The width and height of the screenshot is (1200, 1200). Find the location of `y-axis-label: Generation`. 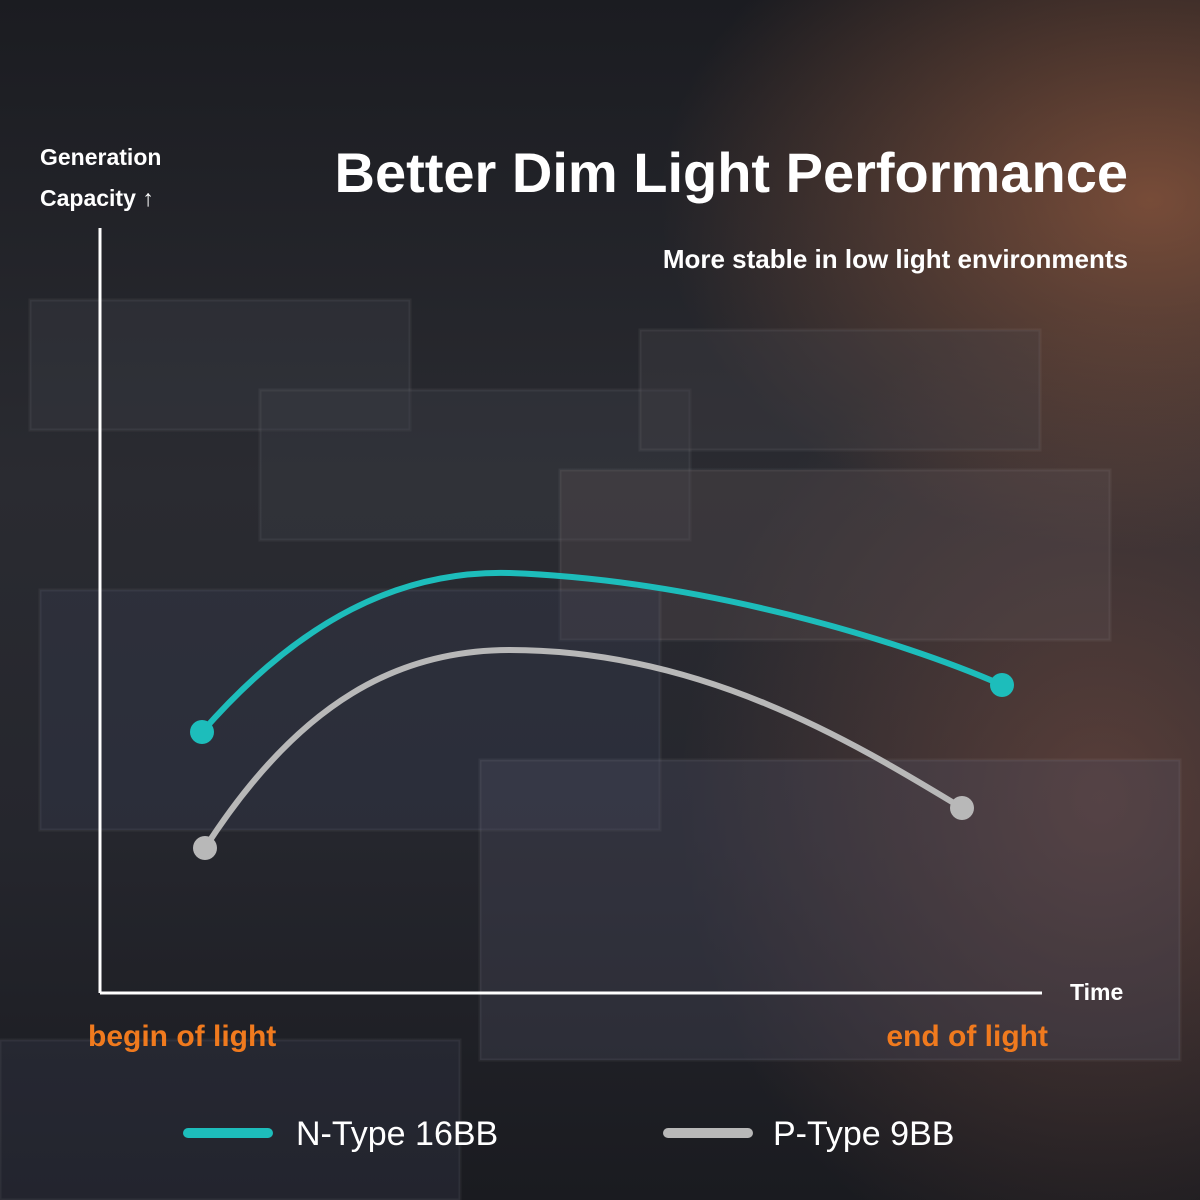

y-axis-label: Generation is located at coordinates (100, 157).